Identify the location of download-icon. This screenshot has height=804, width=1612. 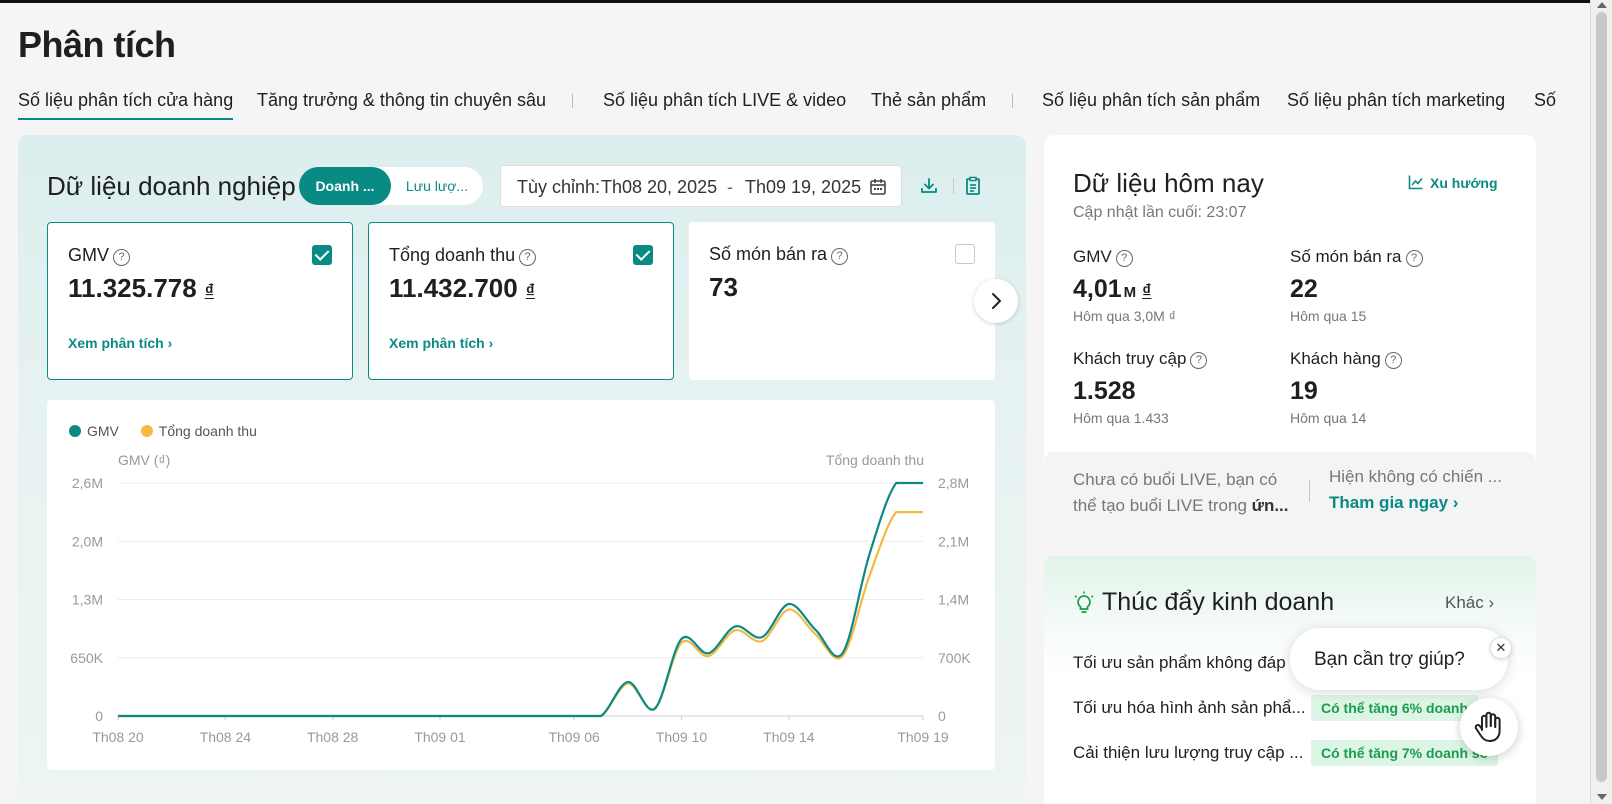
(929, 186).